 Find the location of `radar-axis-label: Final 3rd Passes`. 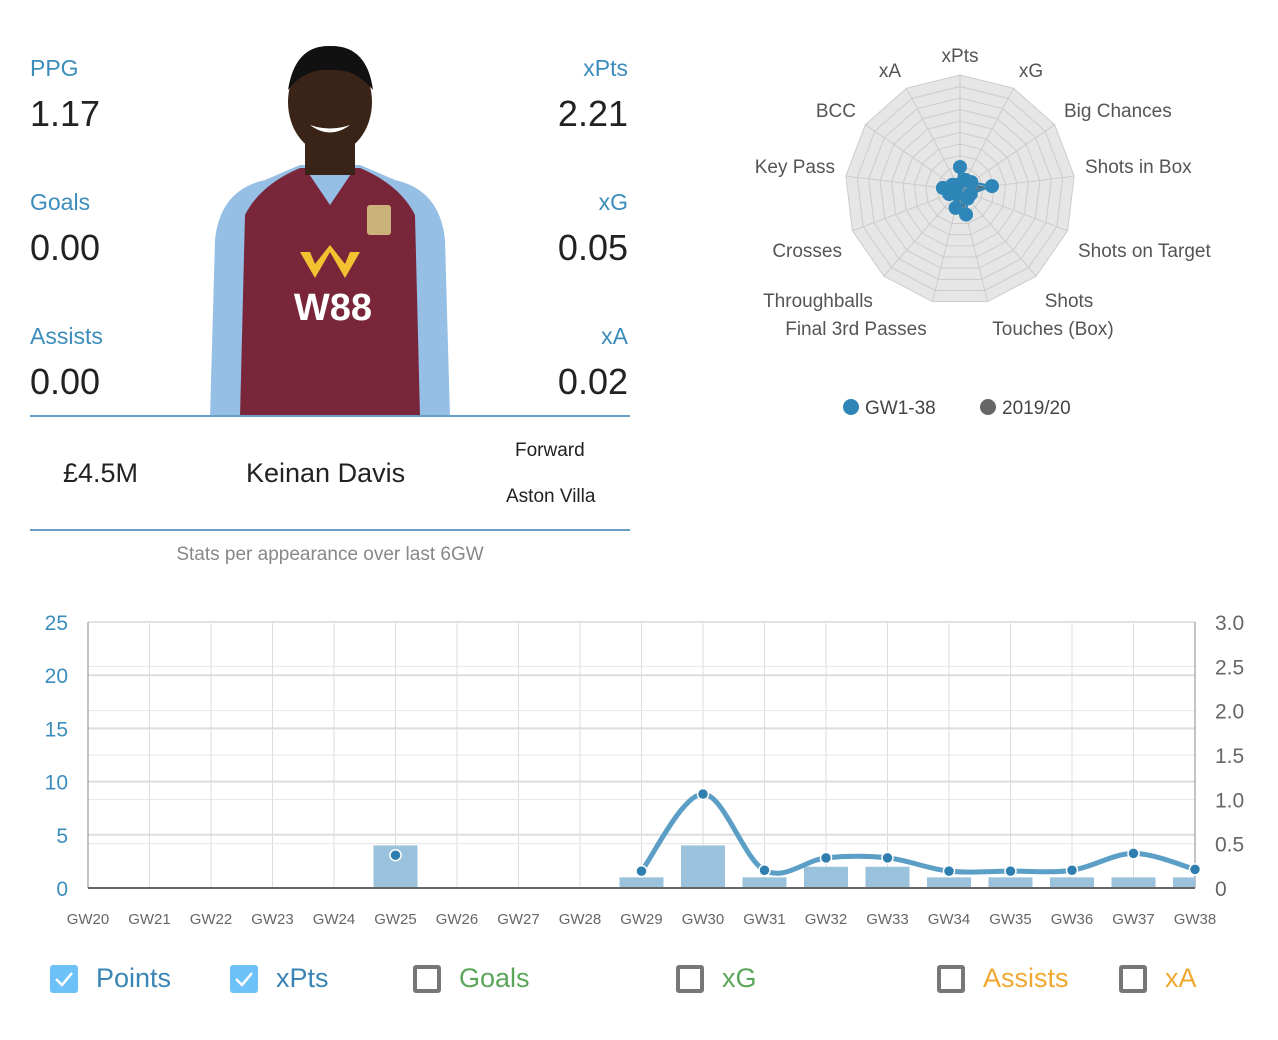

radar-axis-label: Final 3rd Passes is located at coordinates (856, 329).